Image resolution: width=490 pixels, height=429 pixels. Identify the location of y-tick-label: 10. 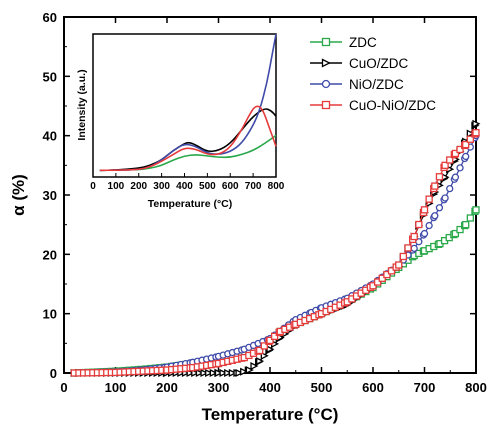
(50, 314).